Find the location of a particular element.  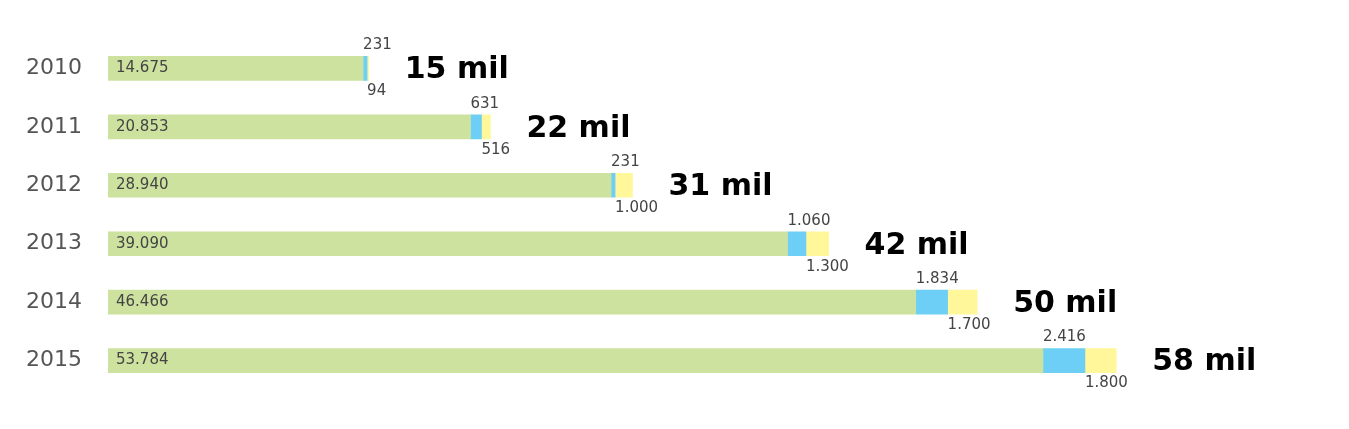

data-label: 53.784 is located at coordinates (142, 359).